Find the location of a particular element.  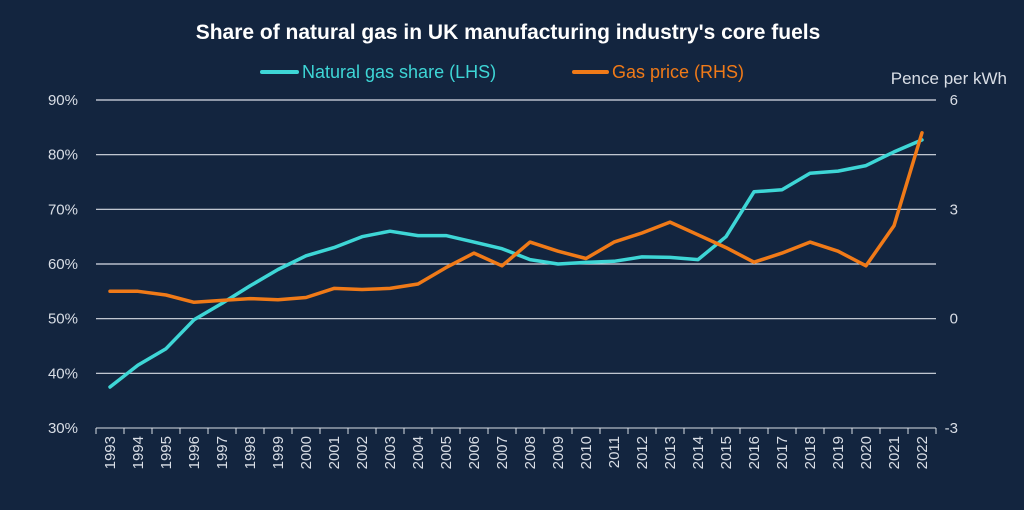

x-tick-label: 2021 is located at coordinates (894, 452).